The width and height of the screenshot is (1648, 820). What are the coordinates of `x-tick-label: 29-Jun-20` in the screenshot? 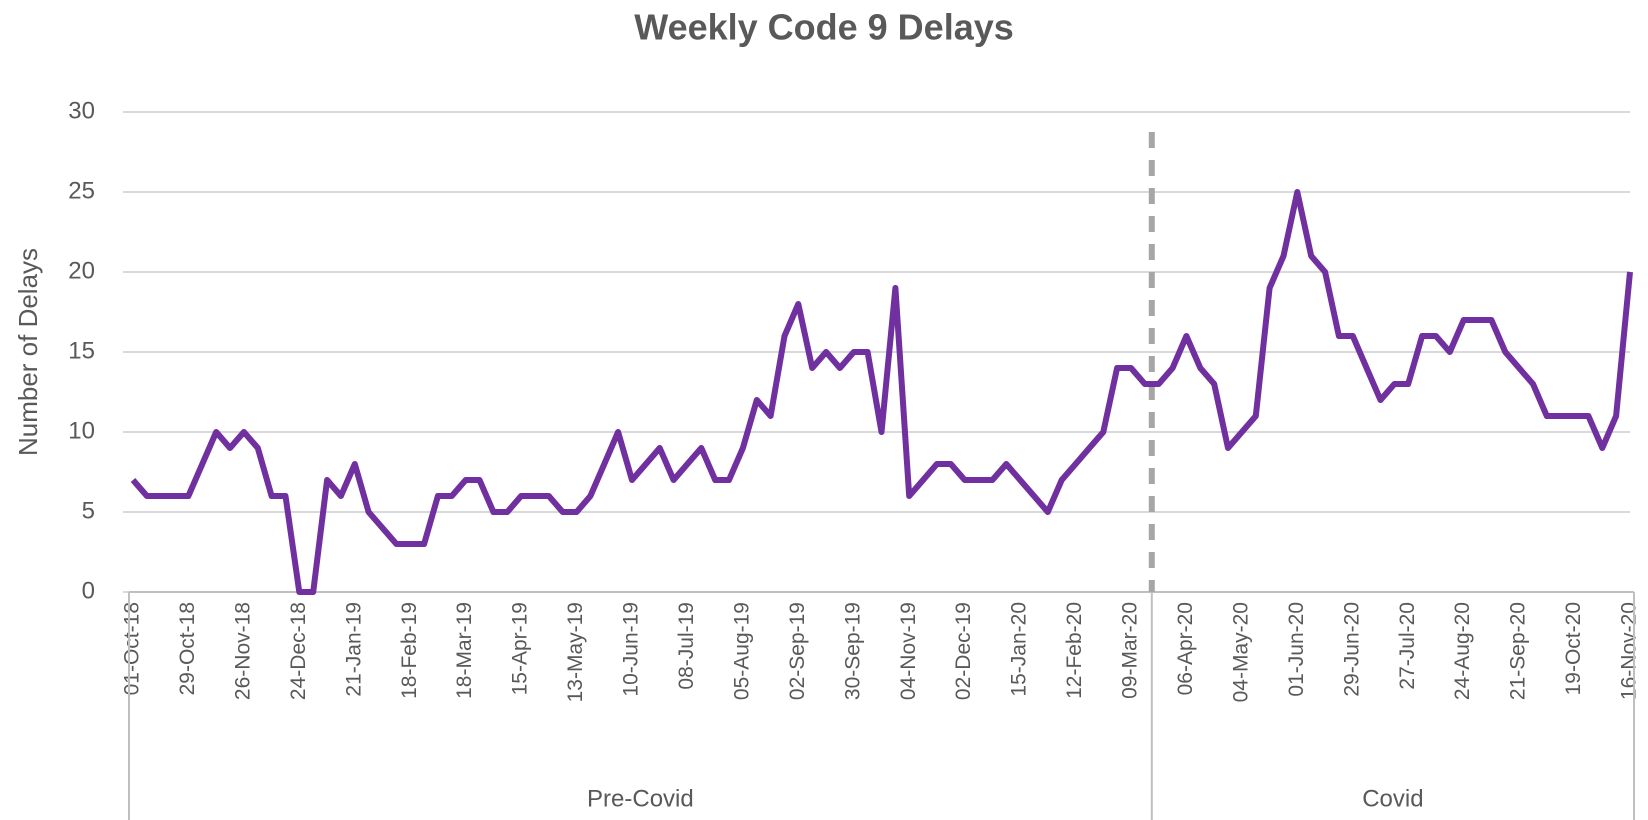 It's located at (1351, 649).